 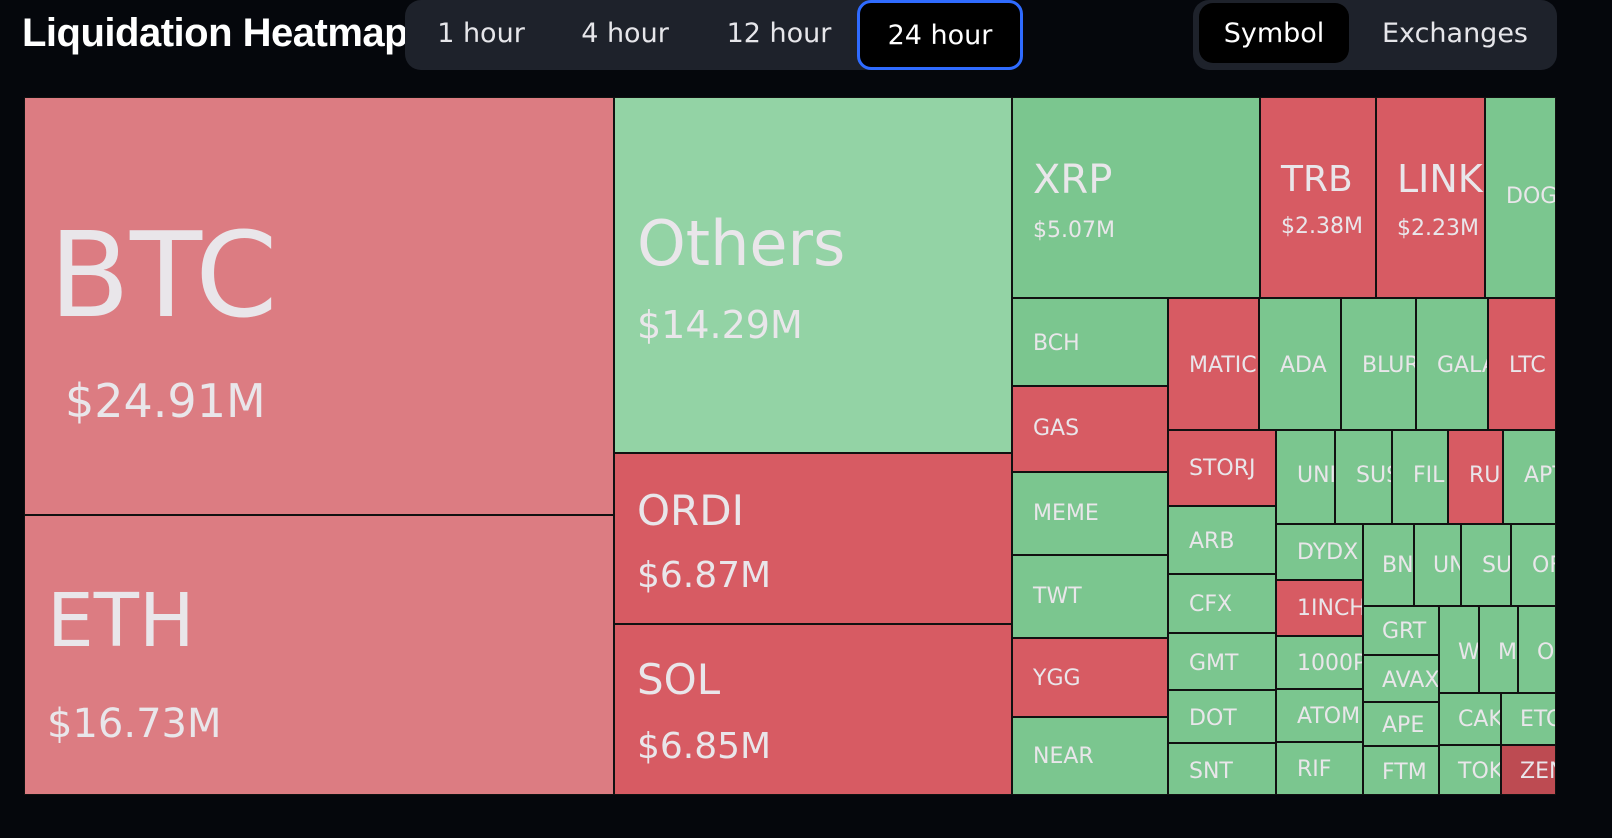 I want to click on tile-value: $16.73M, so click(x=134, y=724).